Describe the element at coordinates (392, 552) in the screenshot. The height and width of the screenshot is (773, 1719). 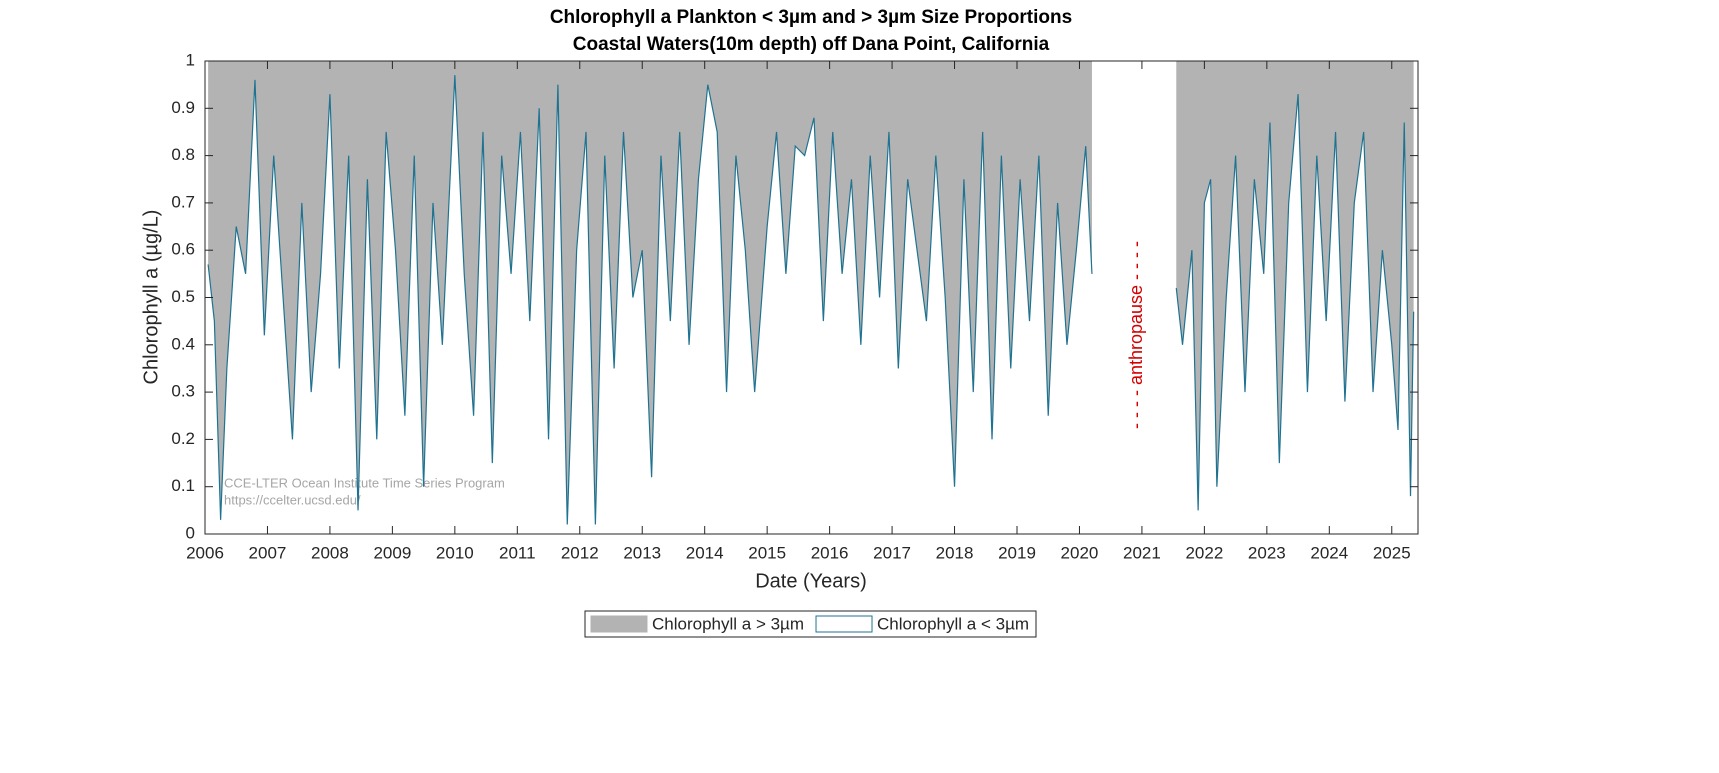
I see `x-tick-label: 2009` at that location.